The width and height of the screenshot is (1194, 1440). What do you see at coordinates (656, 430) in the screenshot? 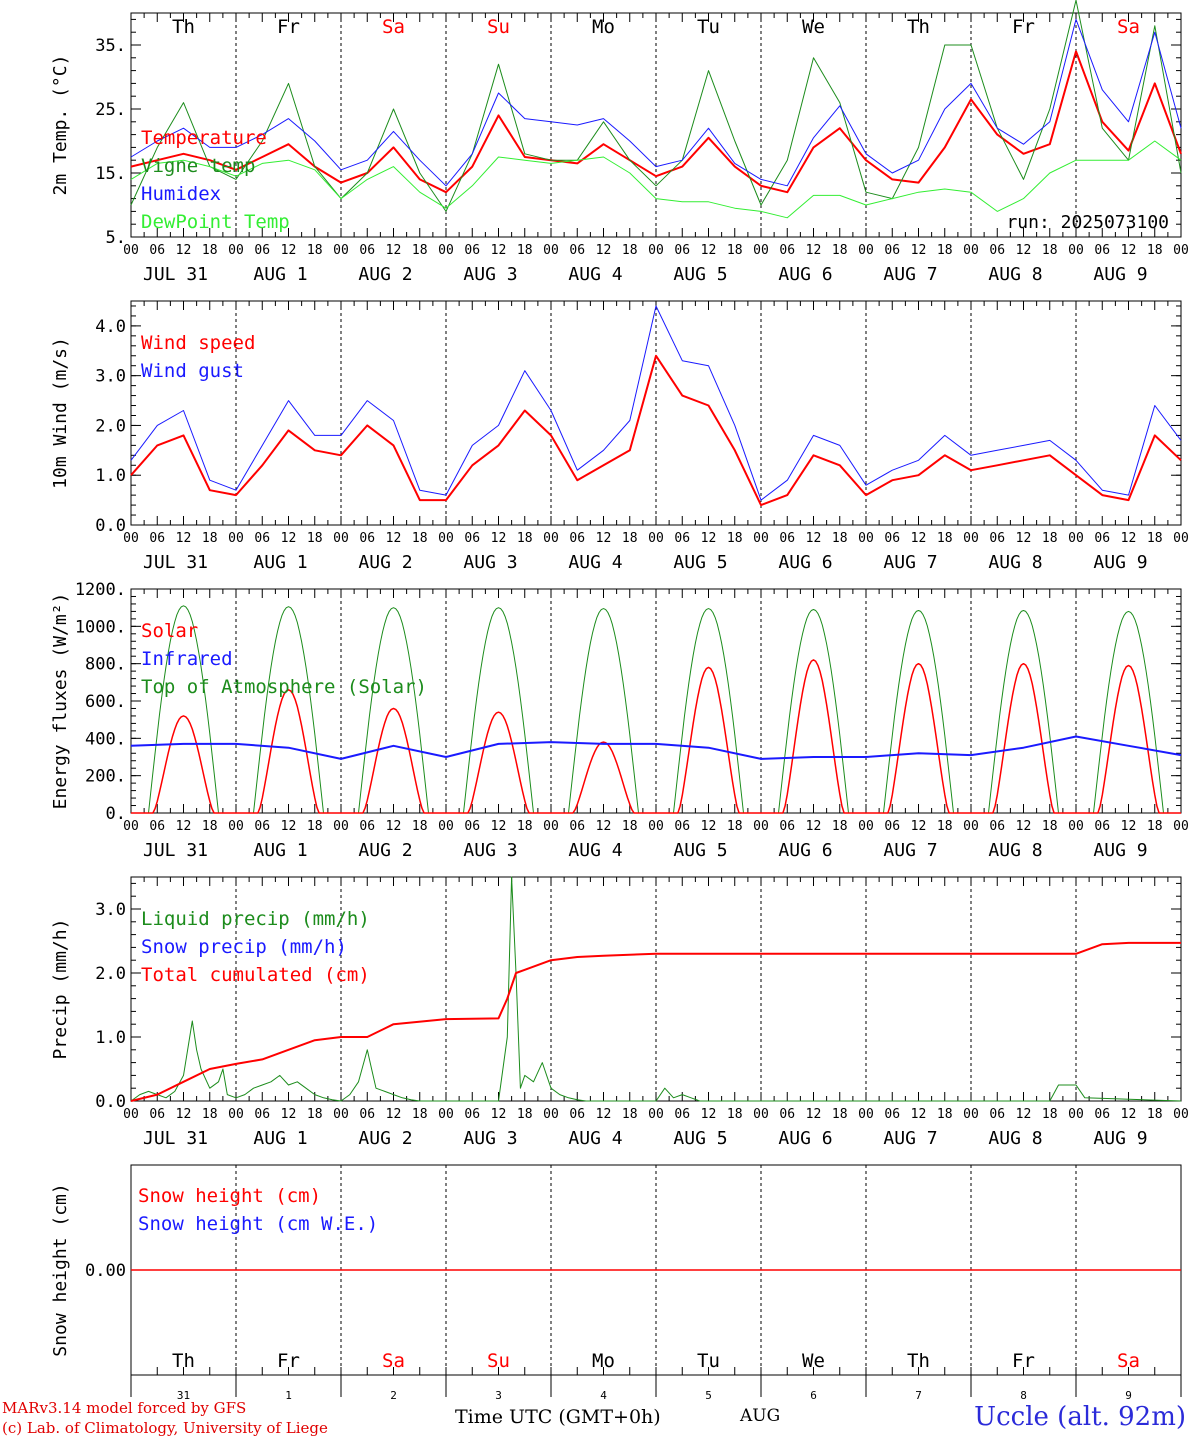
I see `series-wind-speed` at bounding box center [656, 430].